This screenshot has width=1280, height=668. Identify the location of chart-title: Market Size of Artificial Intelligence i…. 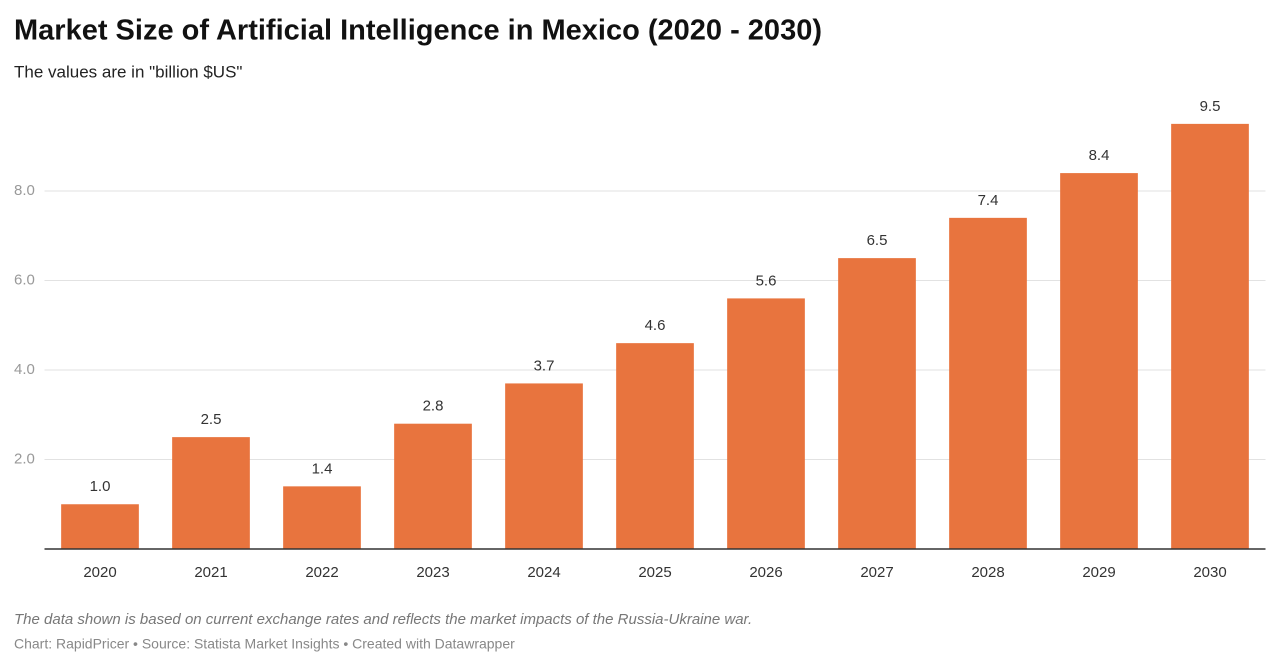
(418, 31).